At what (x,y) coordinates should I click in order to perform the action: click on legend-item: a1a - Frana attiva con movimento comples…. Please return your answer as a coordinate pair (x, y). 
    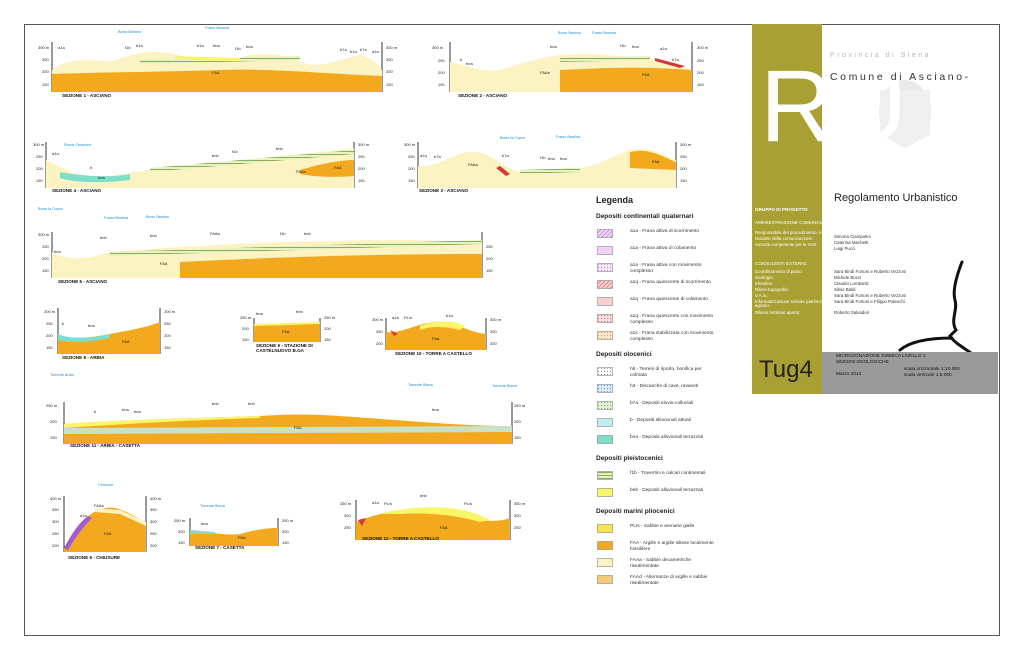
    Looking at the image, I should click on (657, 271).